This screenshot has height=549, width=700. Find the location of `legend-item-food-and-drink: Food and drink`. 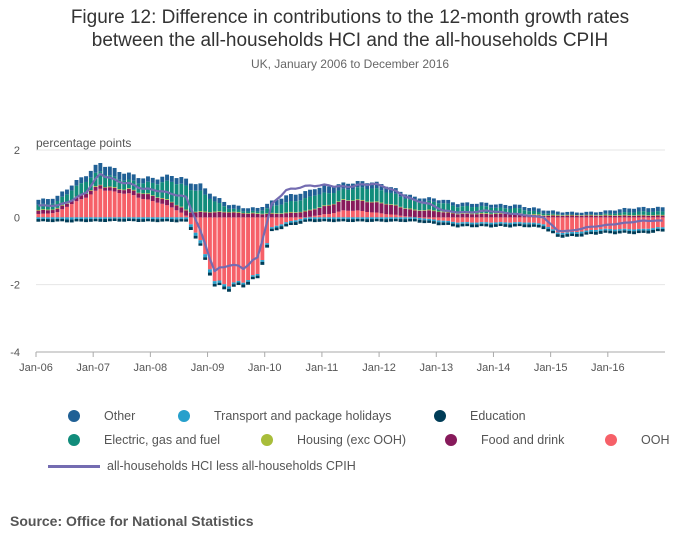

legend-item-food-and-drink: Food and drink is located at coordinates (504, 440).